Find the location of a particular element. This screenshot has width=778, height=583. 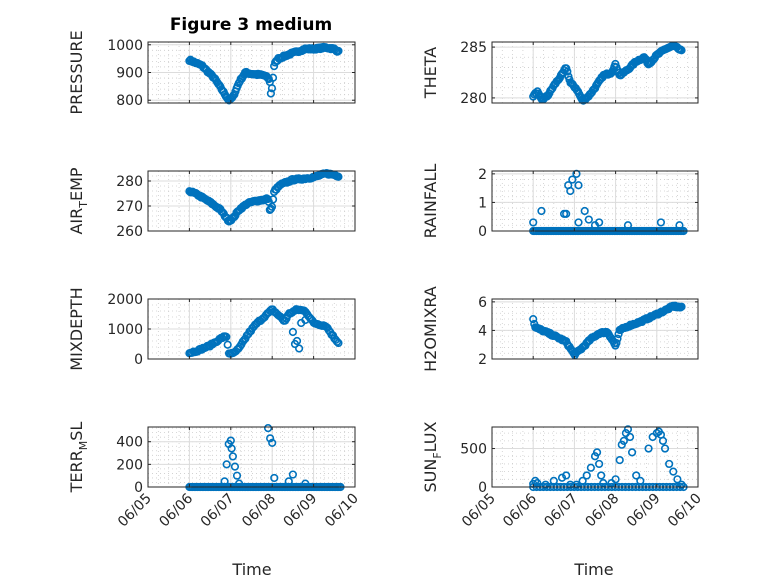

y-tick-label: 4 is located at coordinates (482, 331).